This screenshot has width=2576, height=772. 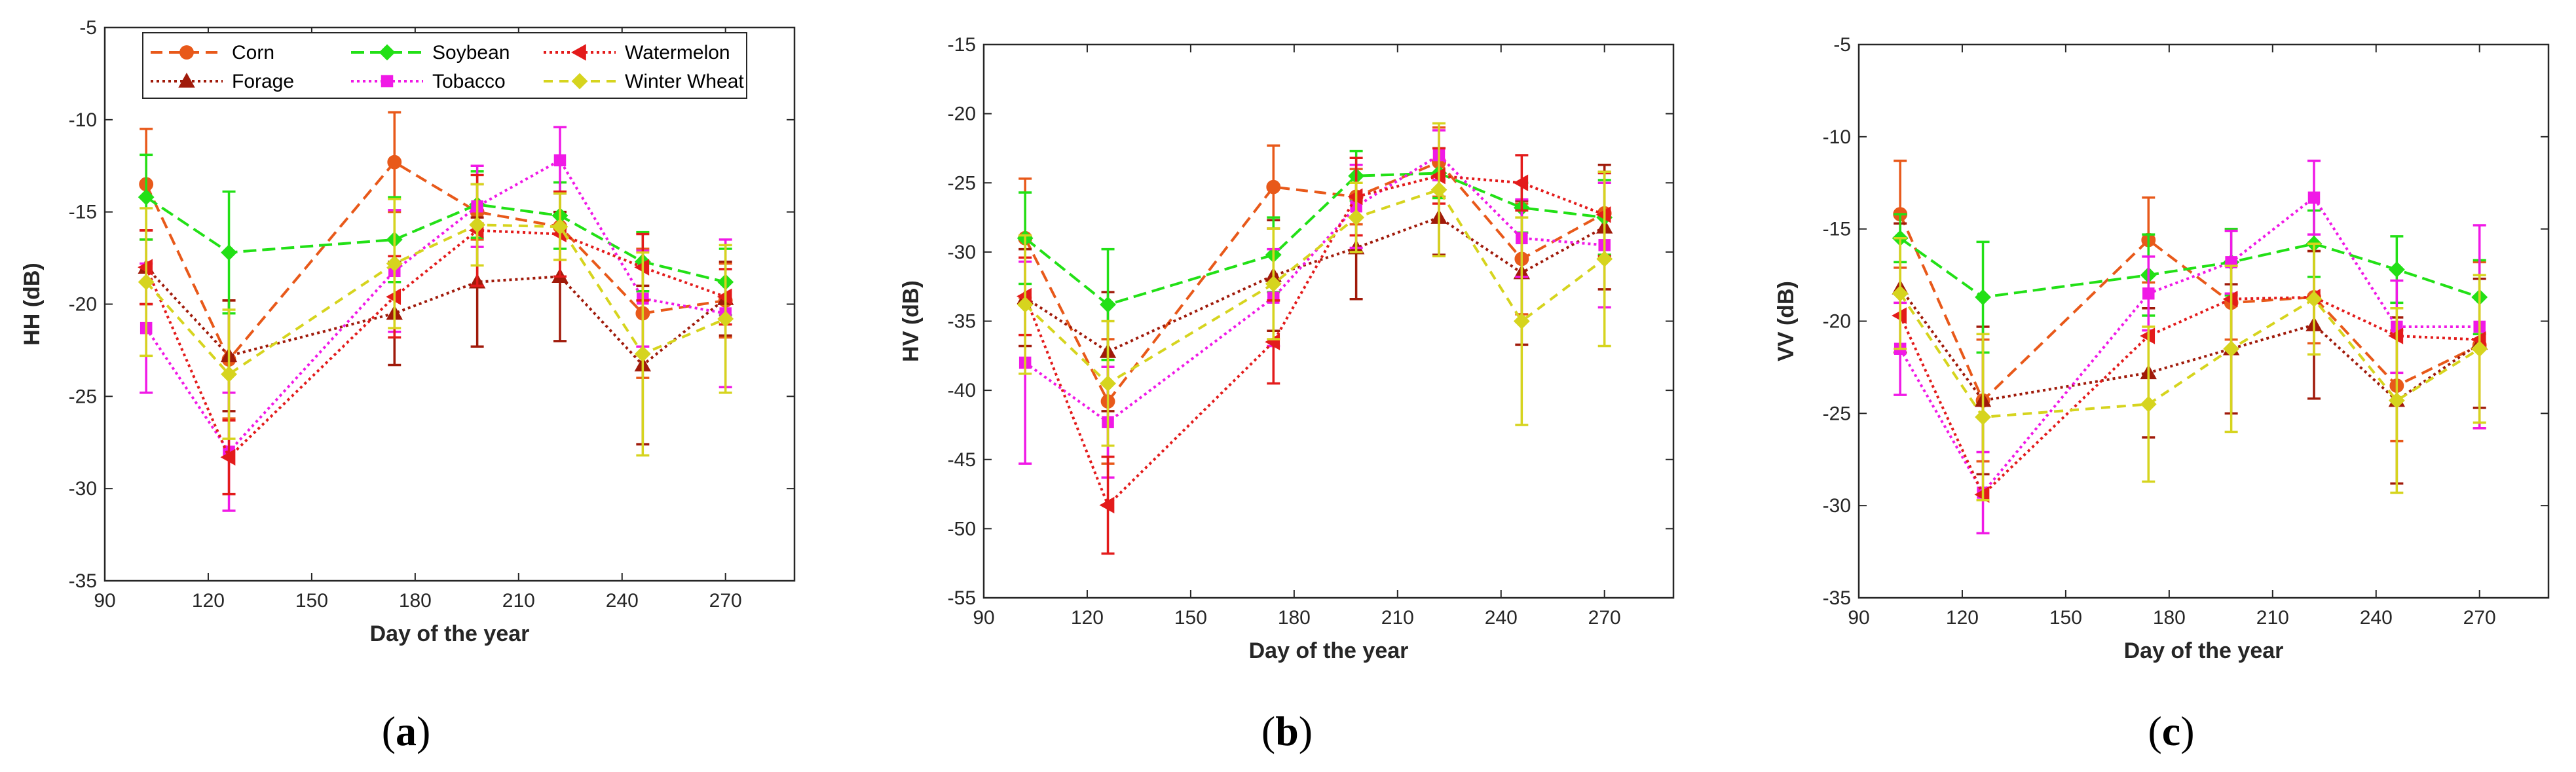 What do you see at coordinates (1837, 414) in the screenshot?
I see `y-tick-label: -25` at bounding box center [1837, 414].